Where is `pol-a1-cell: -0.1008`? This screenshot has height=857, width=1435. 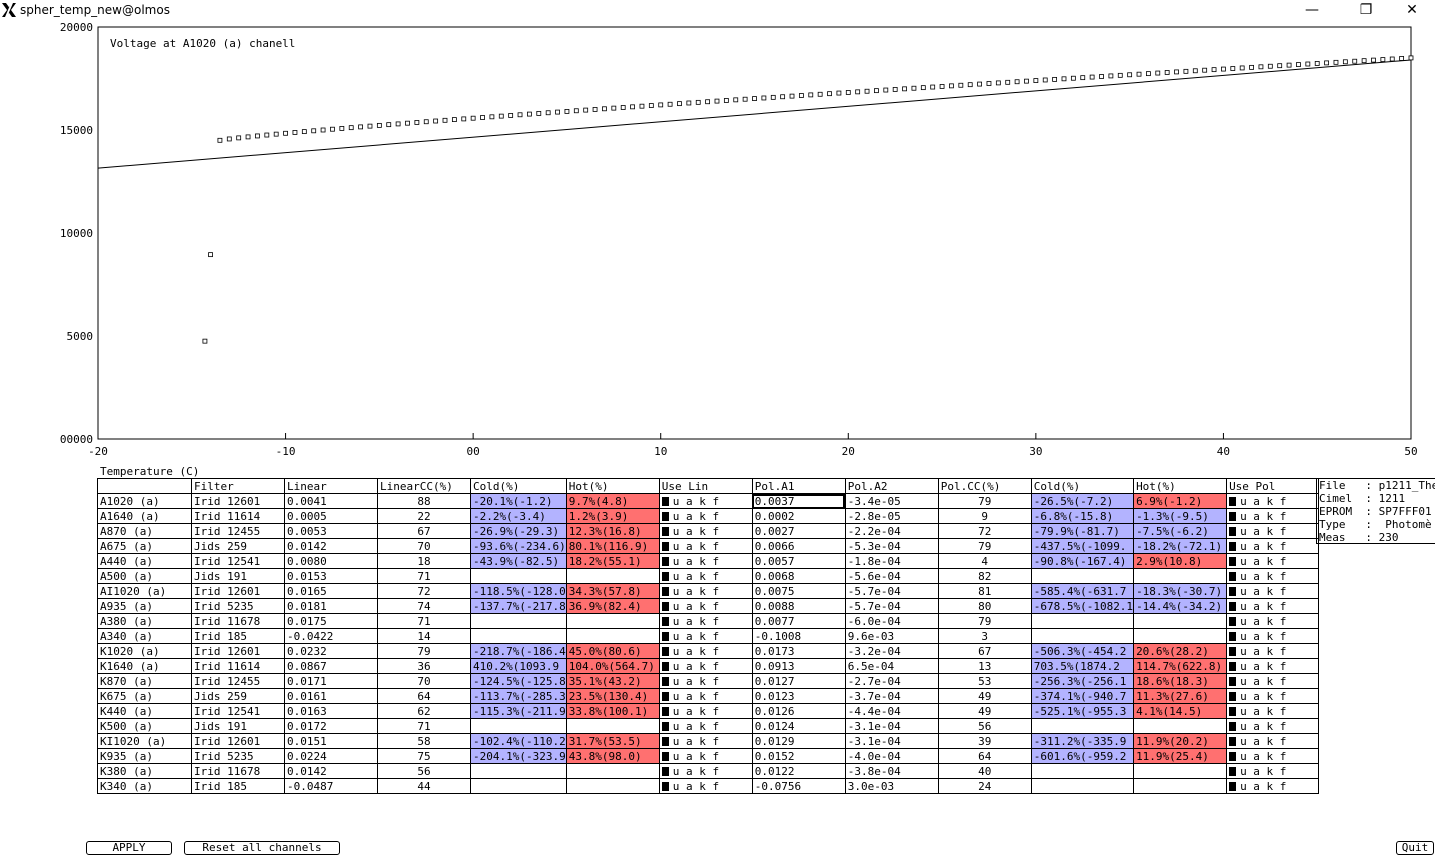
pol-a1-cell: -0.1008 is located at coordinates (798, 636).